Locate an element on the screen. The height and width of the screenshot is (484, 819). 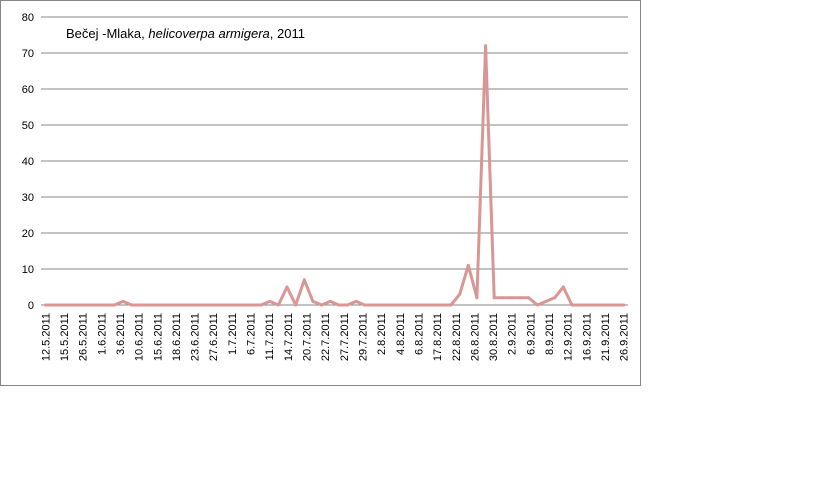
x-tick-label: 26.9.2011 is located at coordinates (625, 337).